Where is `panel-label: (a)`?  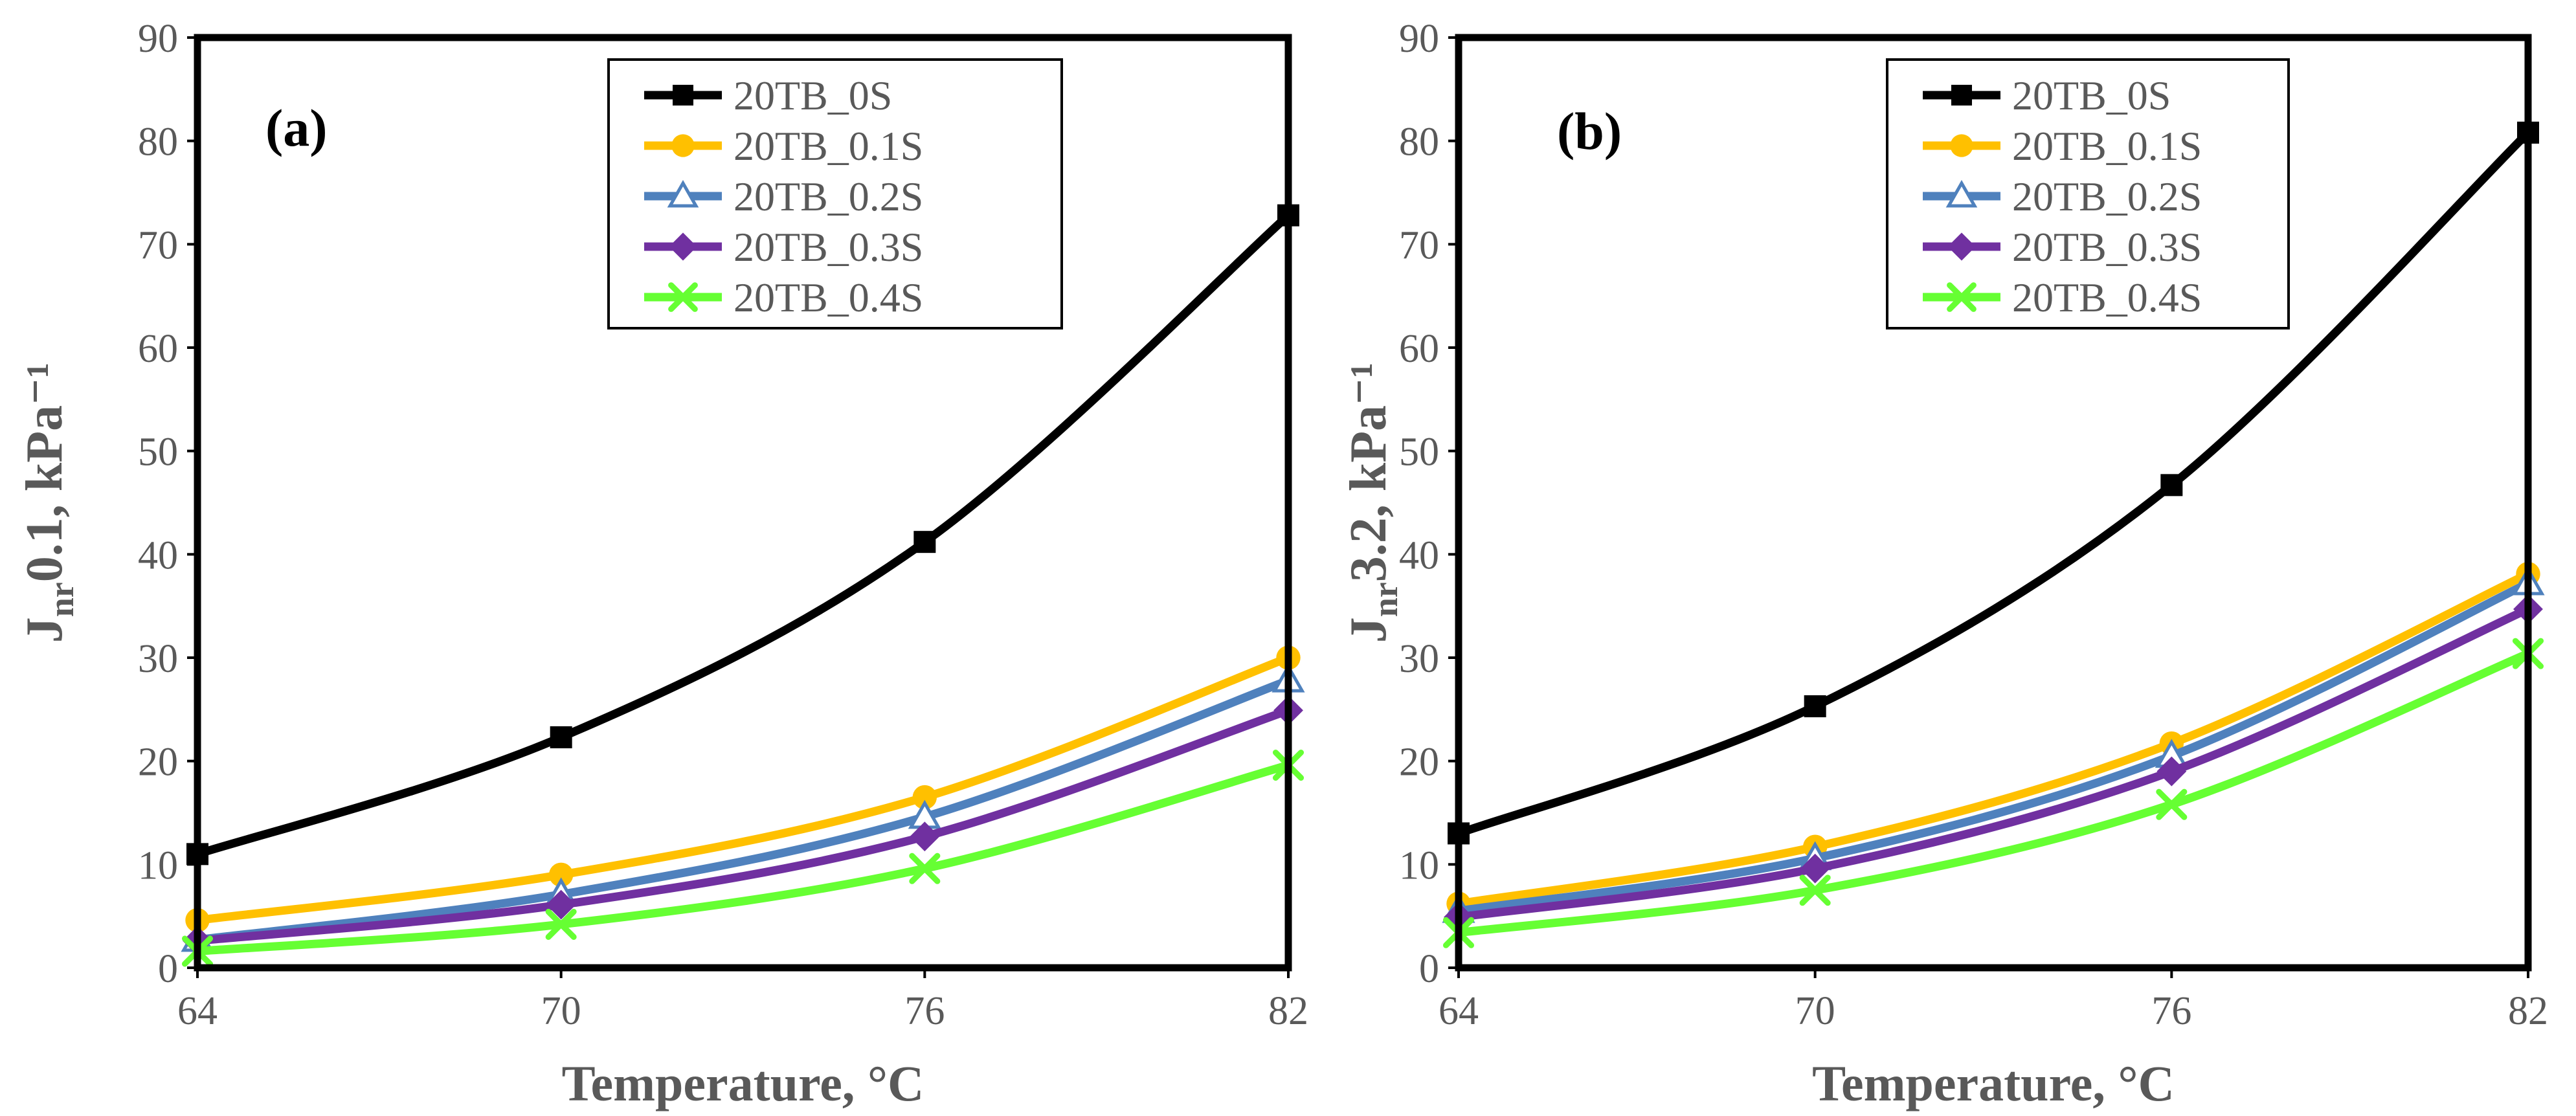
panel-label: (a) is located at coordinates (296, 127).